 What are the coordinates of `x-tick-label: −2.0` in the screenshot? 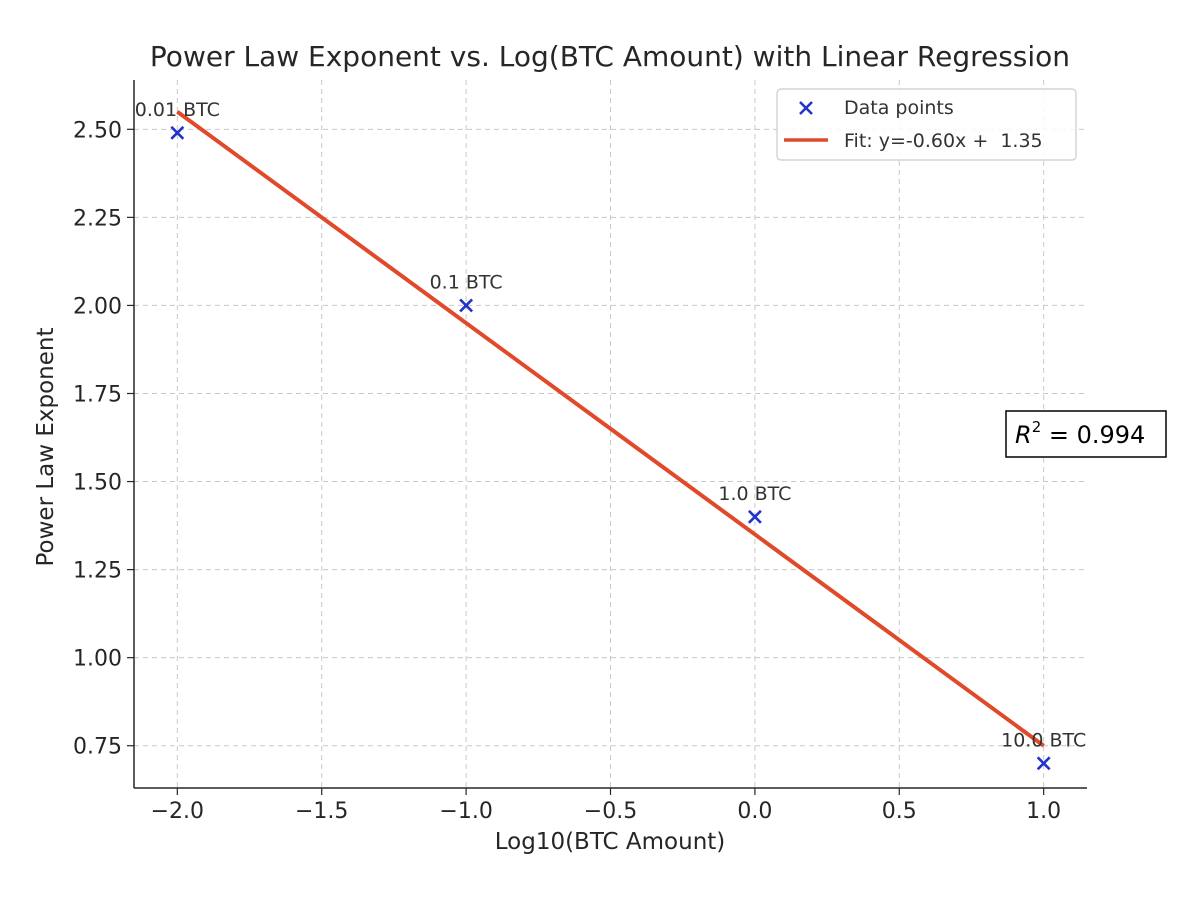 It's located at (177, 811).